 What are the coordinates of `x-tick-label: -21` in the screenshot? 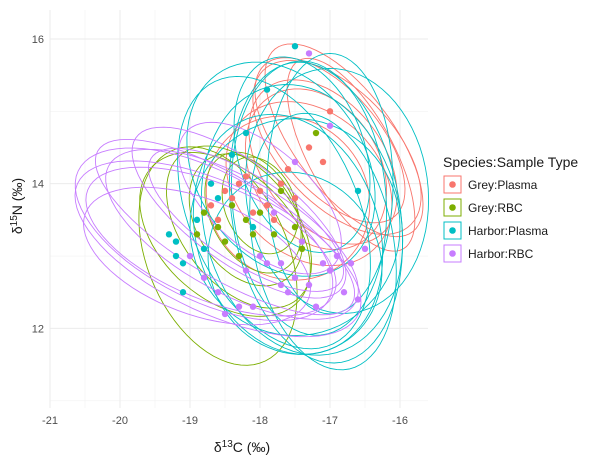 It's located at (50, 421).